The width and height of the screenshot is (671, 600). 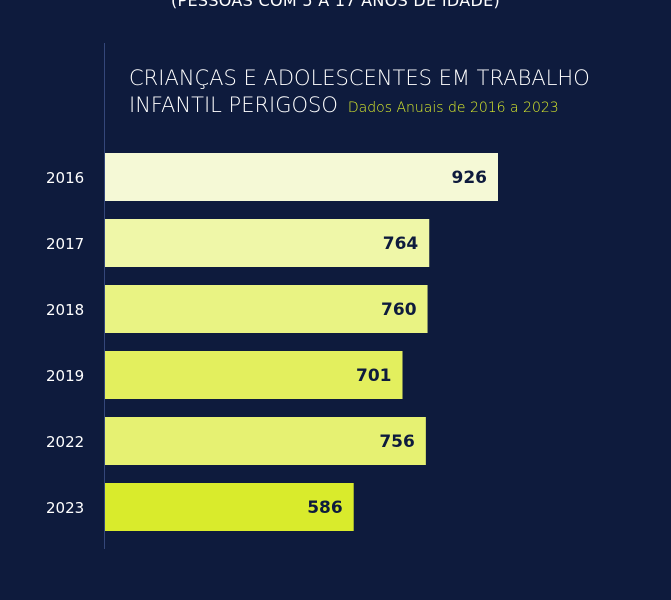 I want to click on category-label-2017: 2017, so click(x=65, y=244).